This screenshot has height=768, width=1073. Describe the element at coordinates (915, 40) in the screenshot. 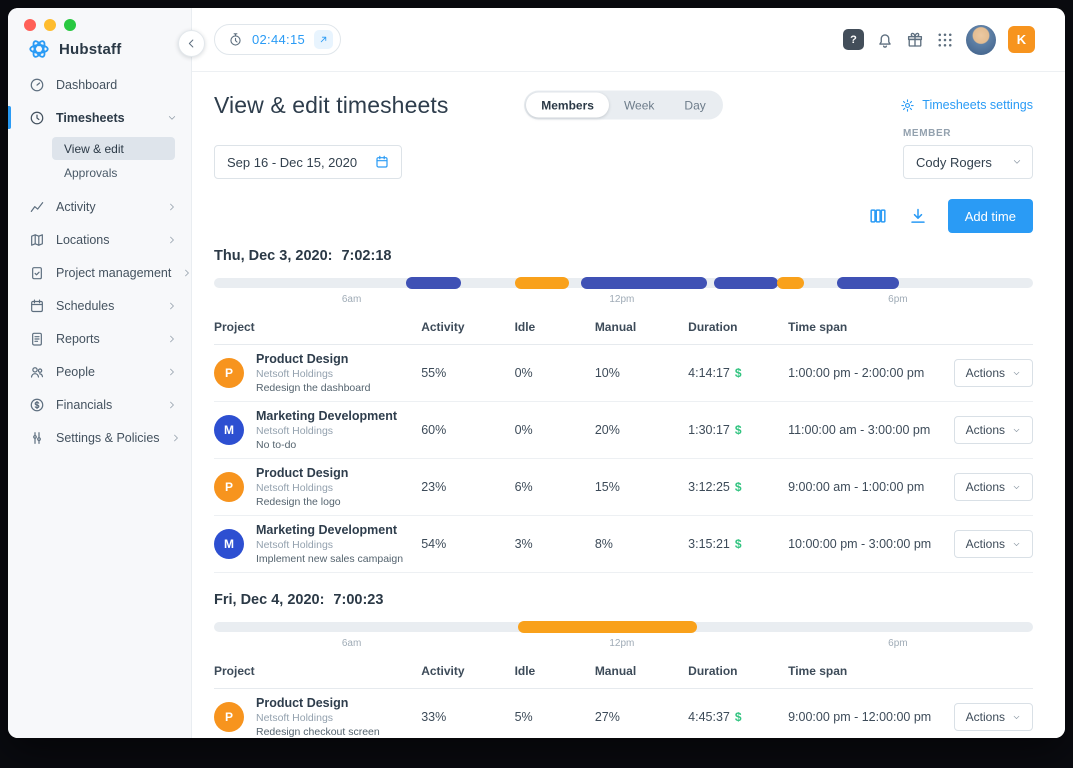

I see `gift-icon` at that location.